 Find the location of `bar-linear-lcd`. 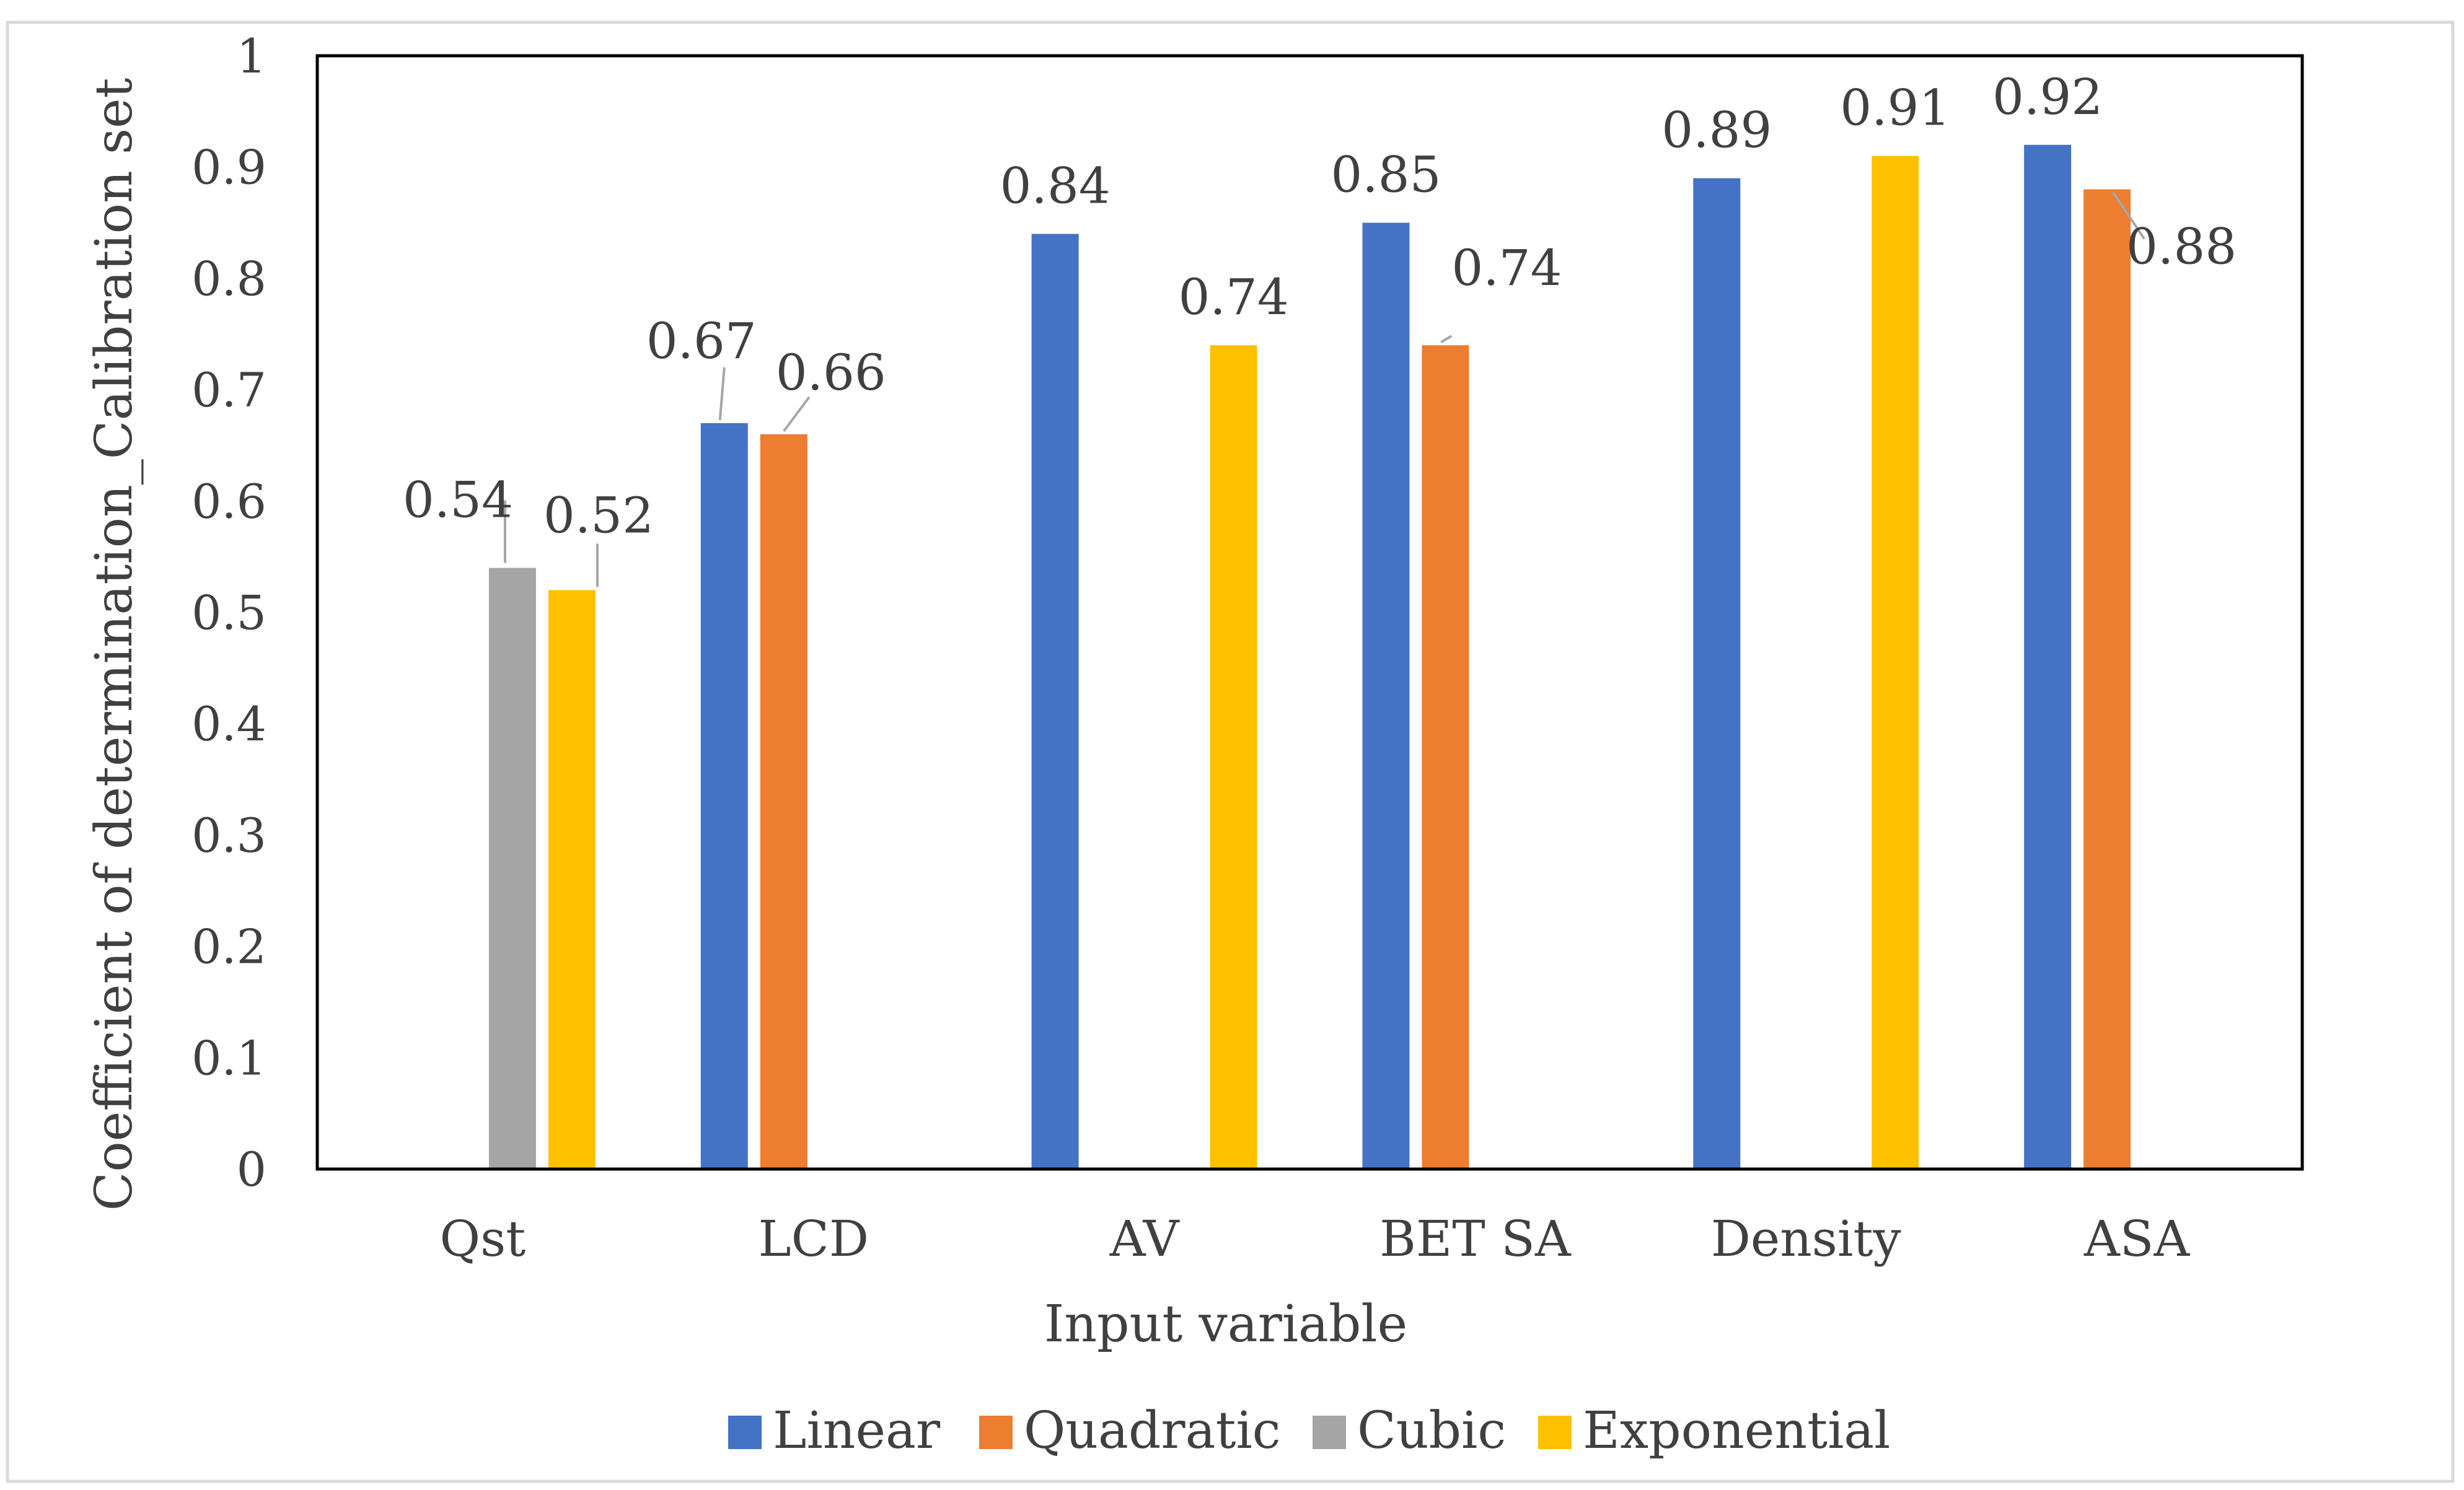

bar-linear-lcd is located at coordinates (724, 796).